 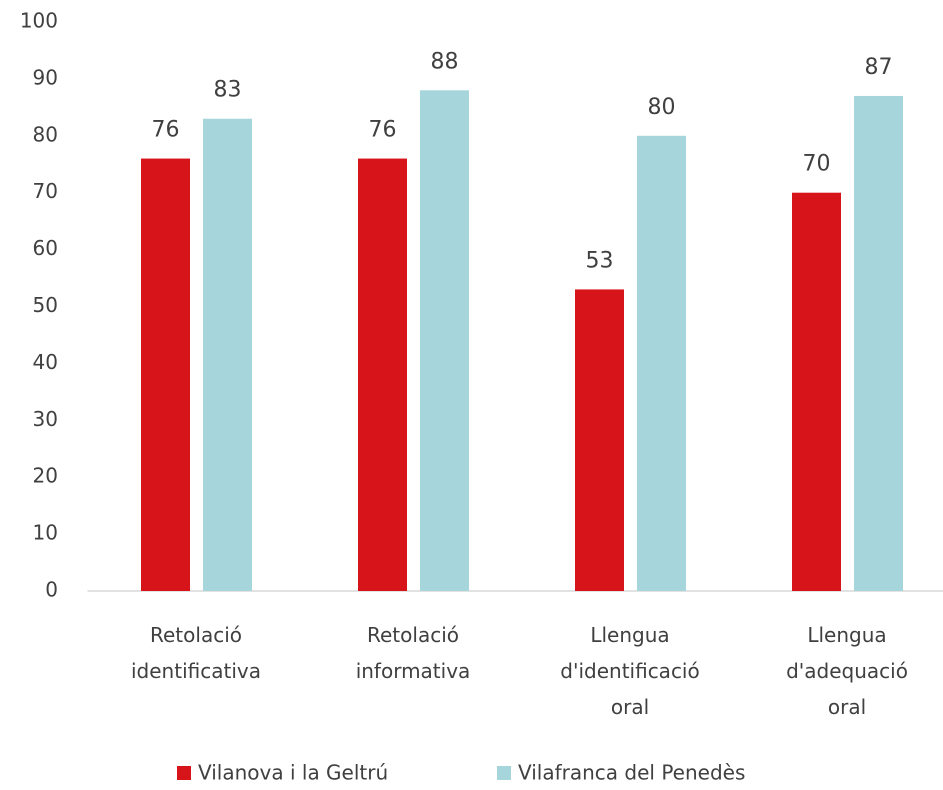 I want to click on y-tick-label: 30, so click(x=45, y=419).